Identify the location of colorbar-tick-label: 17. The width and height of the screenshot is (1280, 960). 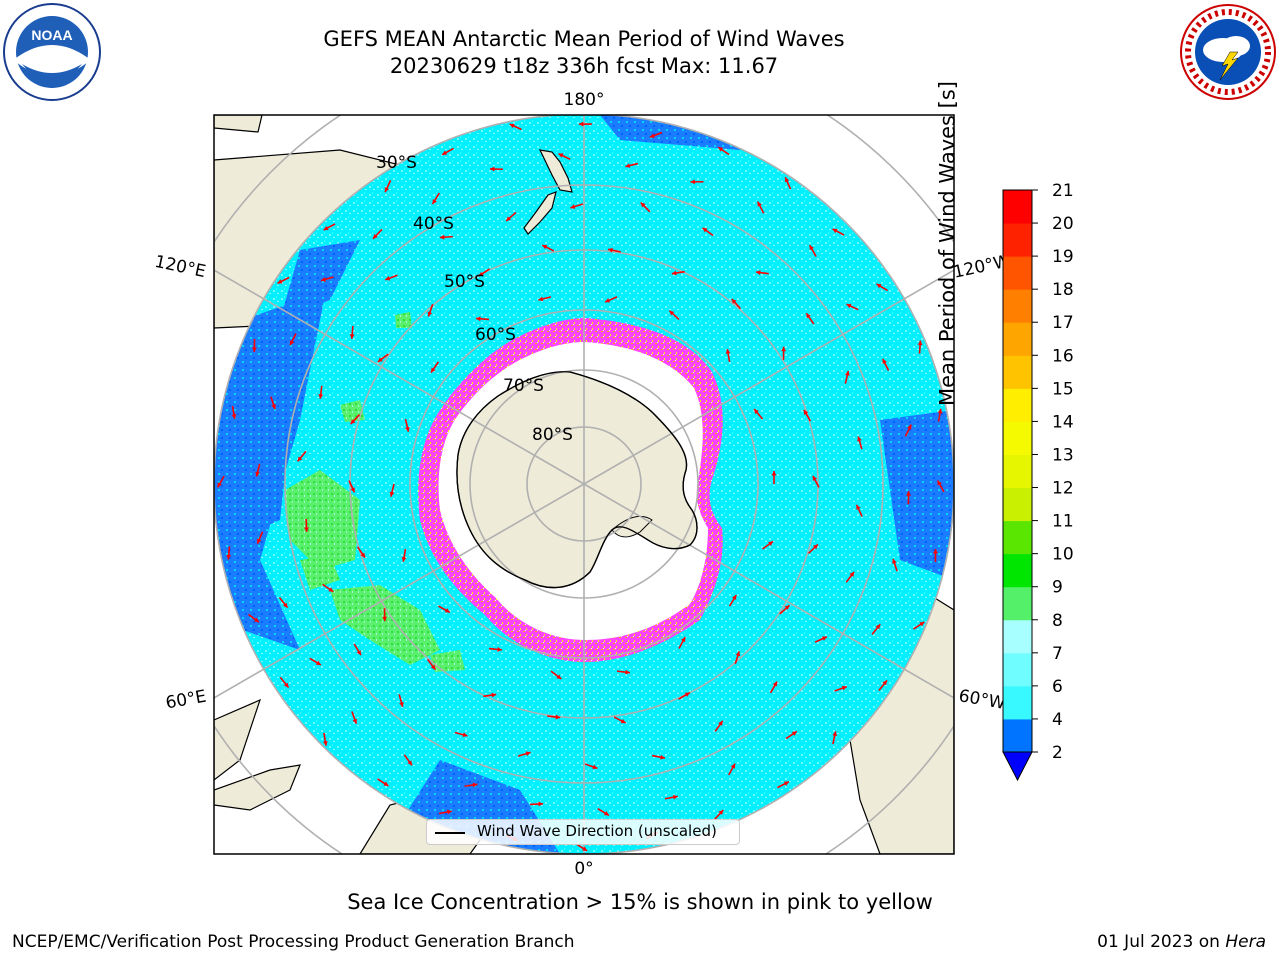
(1063, 323).